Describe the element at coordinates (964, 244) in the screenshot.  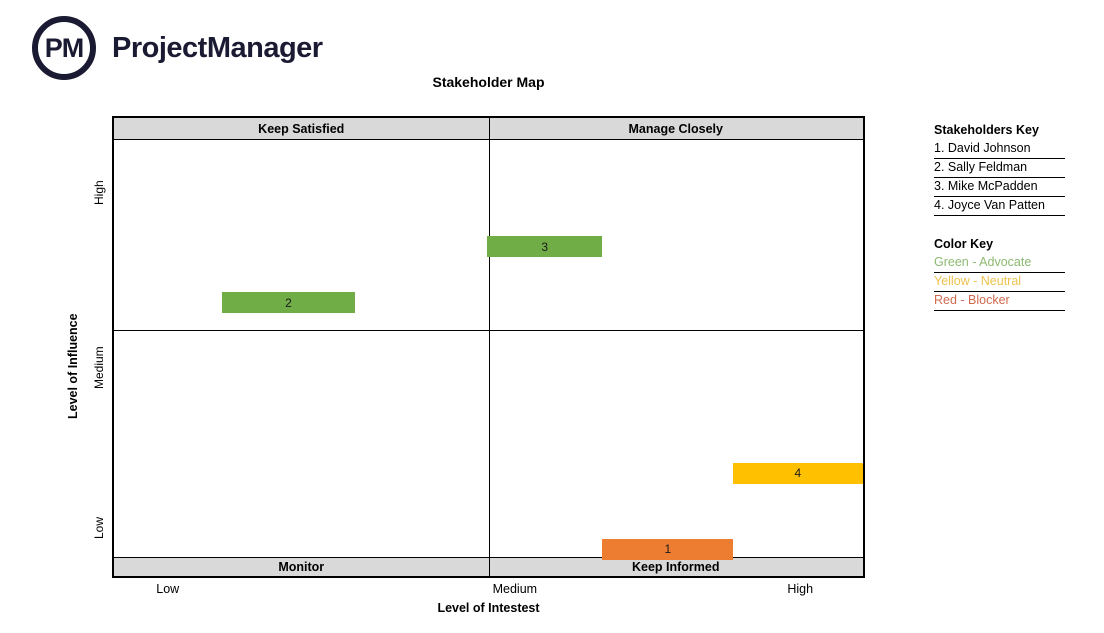
I see `color-key-title: Color Key` at that location.